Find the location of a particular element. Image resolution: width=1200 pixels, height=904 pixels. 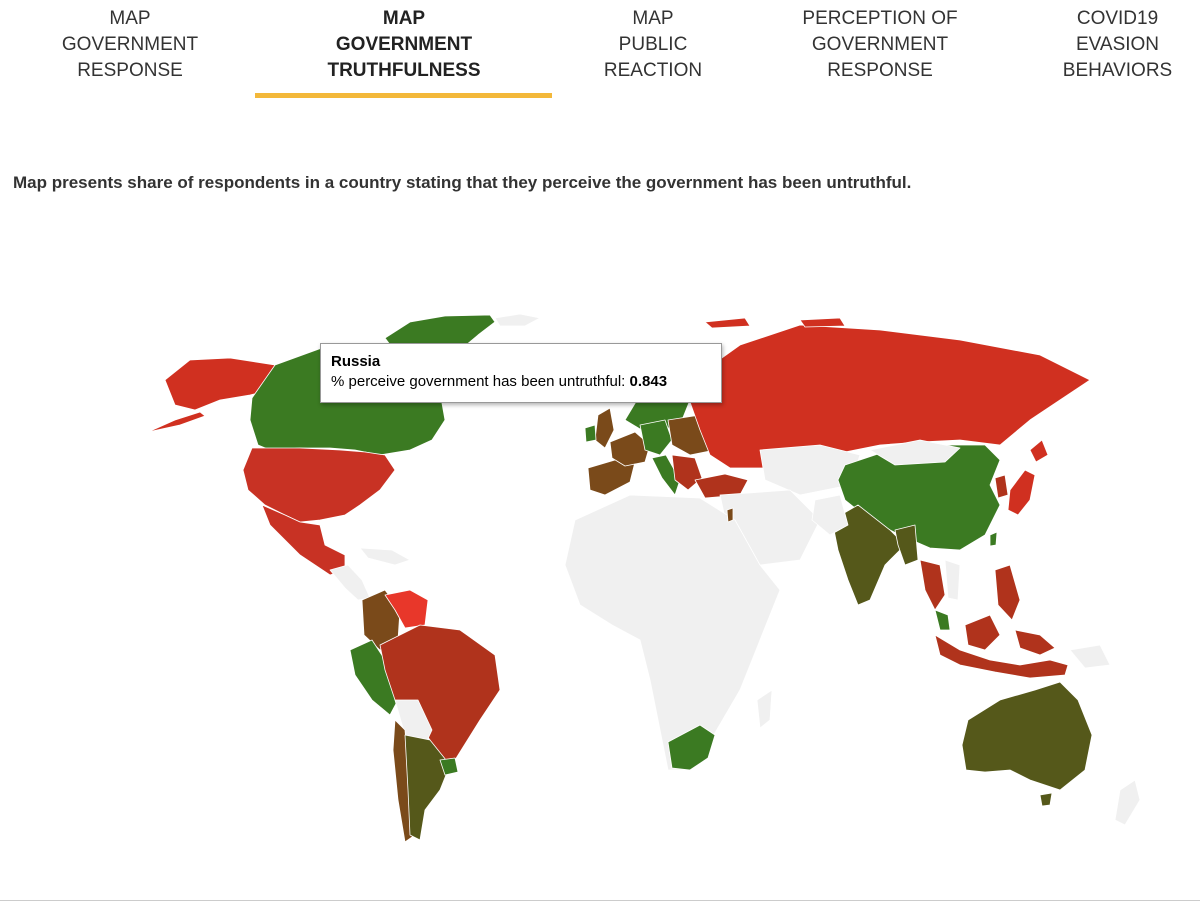

country-japan is located at coordinates (1021, 492).